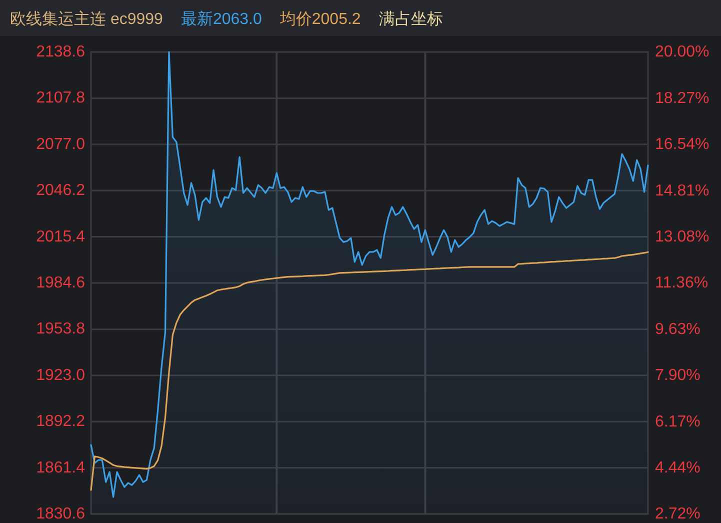  Describe the element at coordinates (221, 19) in the screenshot. I see `series-label: 最新2063.0` at that location.